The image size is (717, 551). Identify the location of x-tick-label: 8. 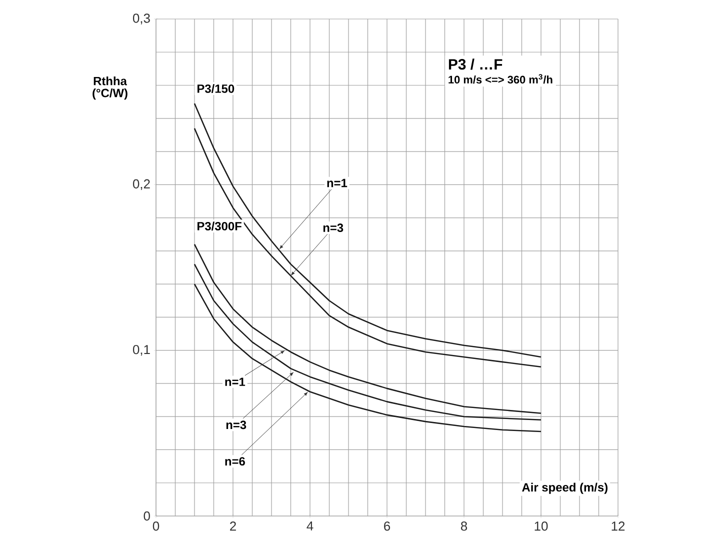
(464, 526).